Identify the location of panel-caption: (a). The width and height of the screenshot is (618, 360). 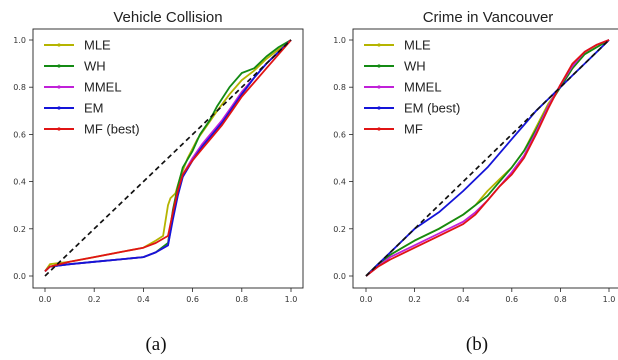
(155, 344).